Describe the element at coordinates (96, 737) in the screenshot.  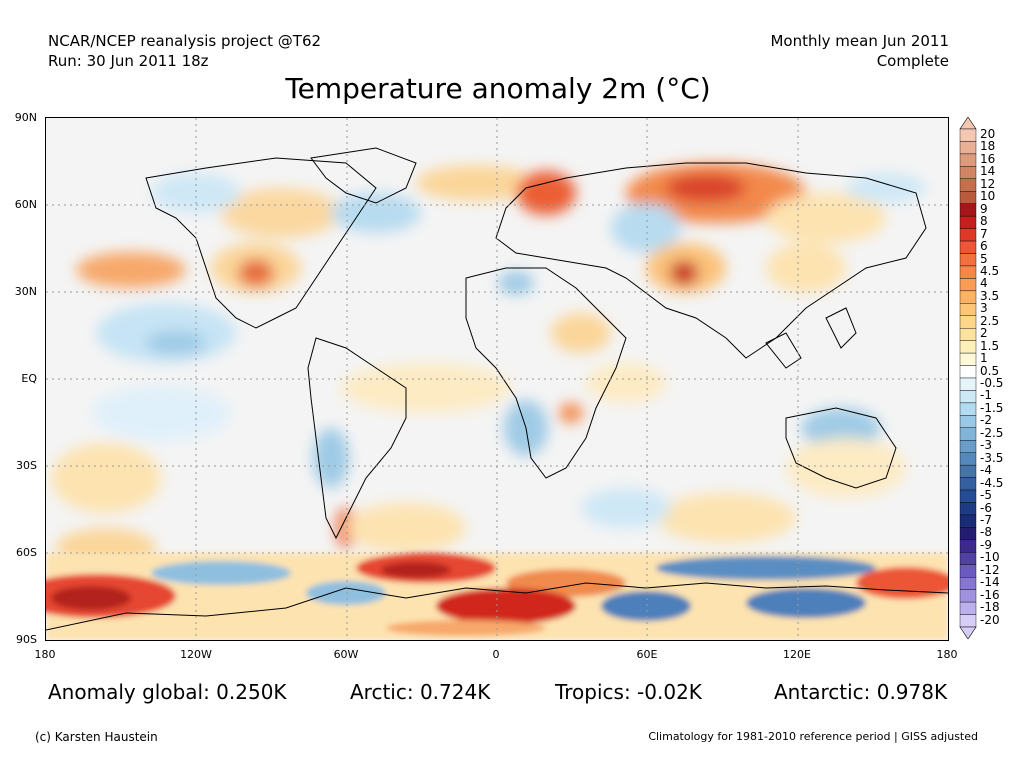
I see `copyright: (c) Karsten Haustein` at that location.